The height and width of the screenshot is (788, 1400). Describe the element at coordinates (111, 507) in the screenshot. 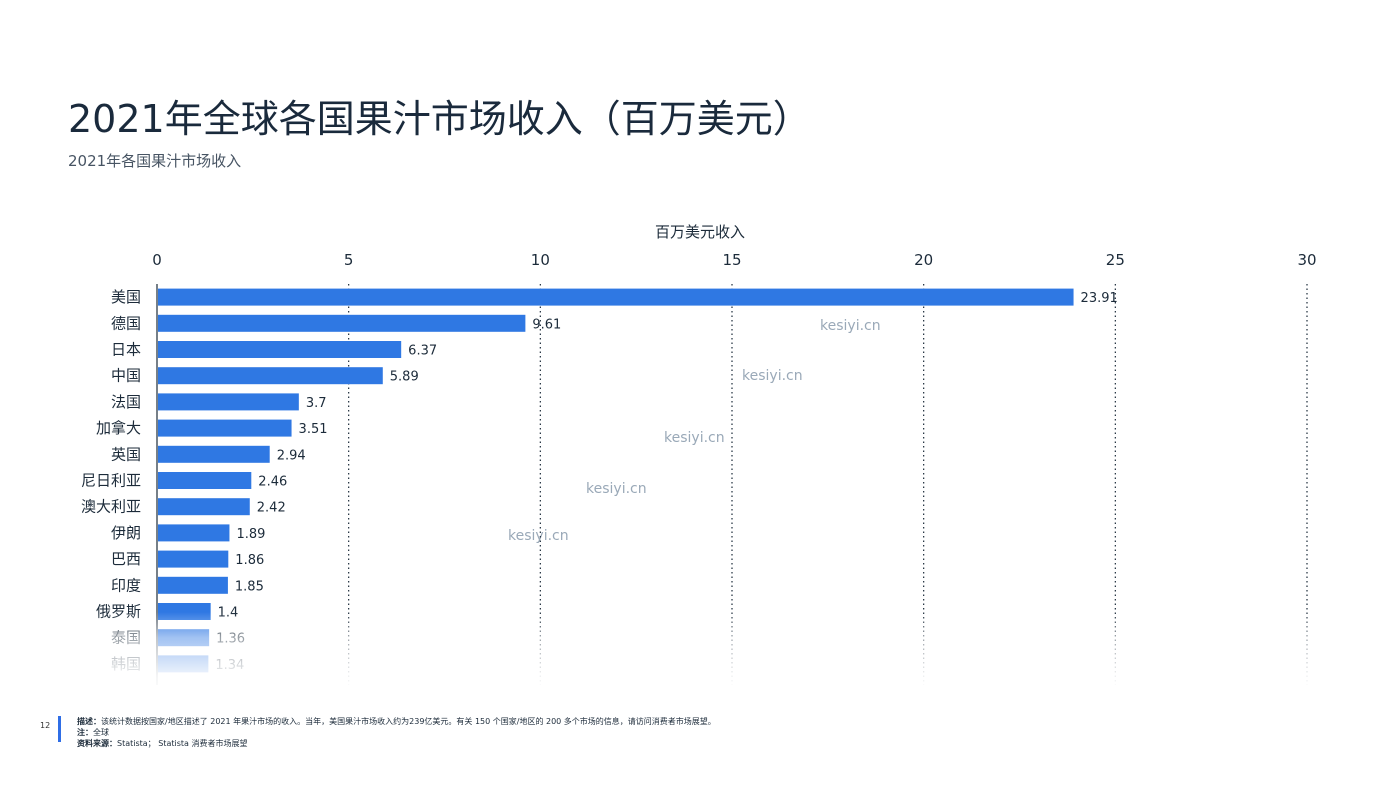

I see `category-label: 澳大利亚` at that location.